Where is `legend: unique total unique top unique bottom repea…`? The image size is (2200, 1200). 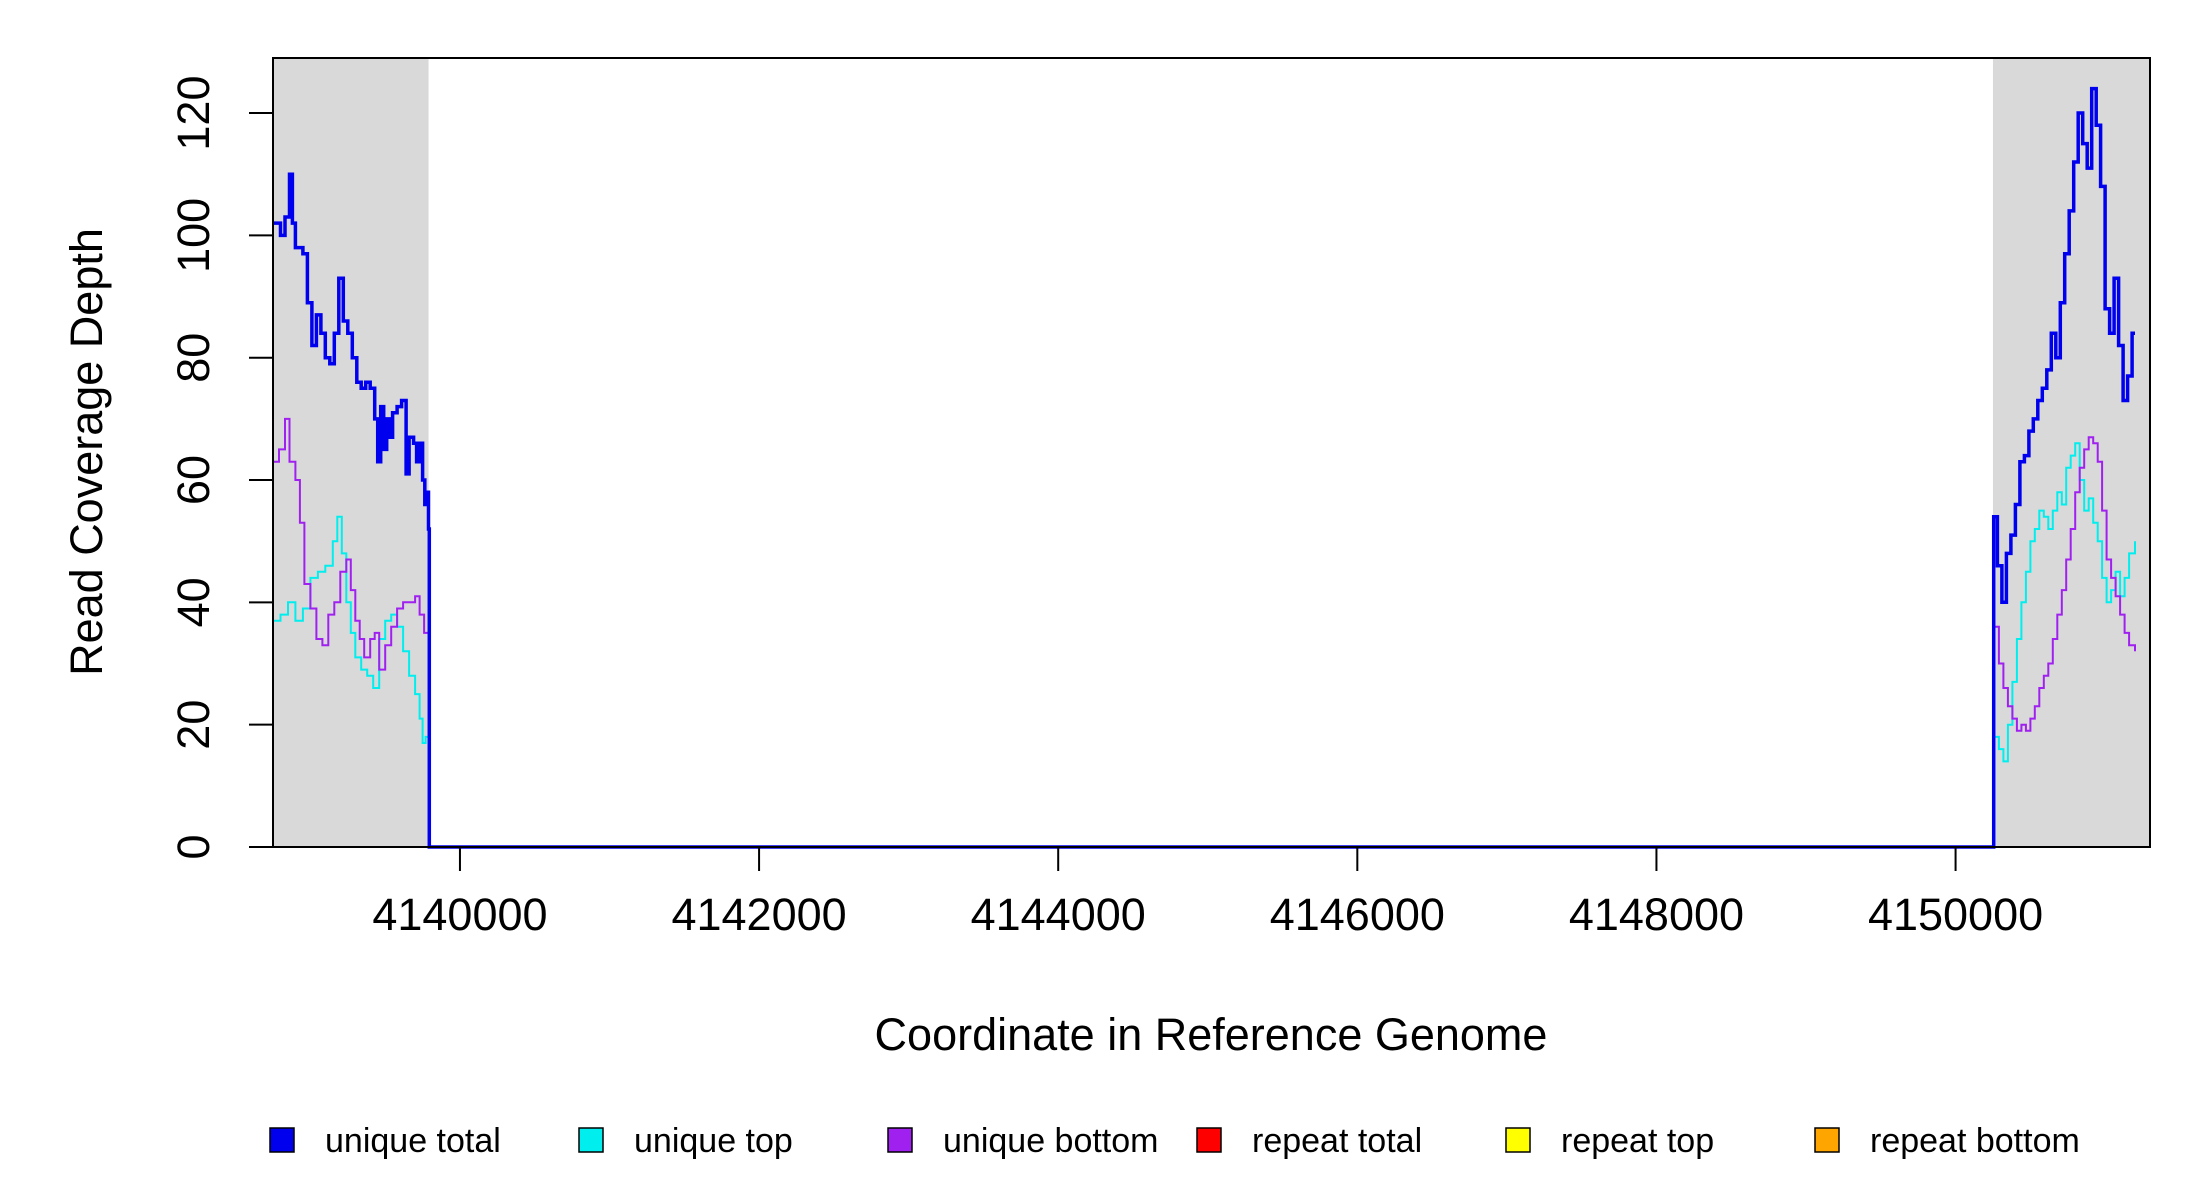 legend: unique total unique top unique bottom repea… is located at coordinates (1174, 1141).